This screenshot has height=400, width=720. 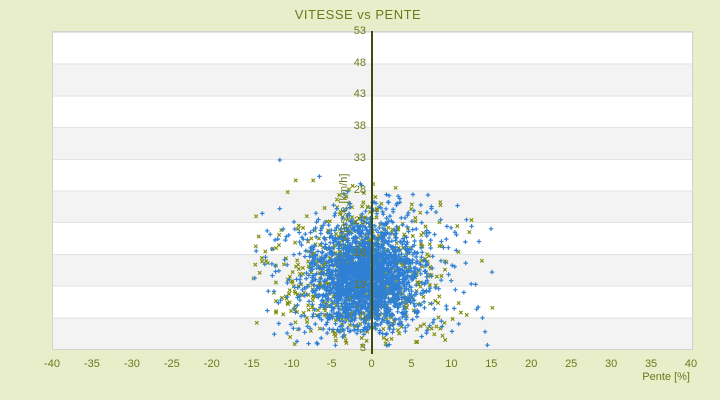 What do you see at coordinates (362, 348) in the screenshot?
I see `y-tick-label: 3` at bounding box center [362, 348].